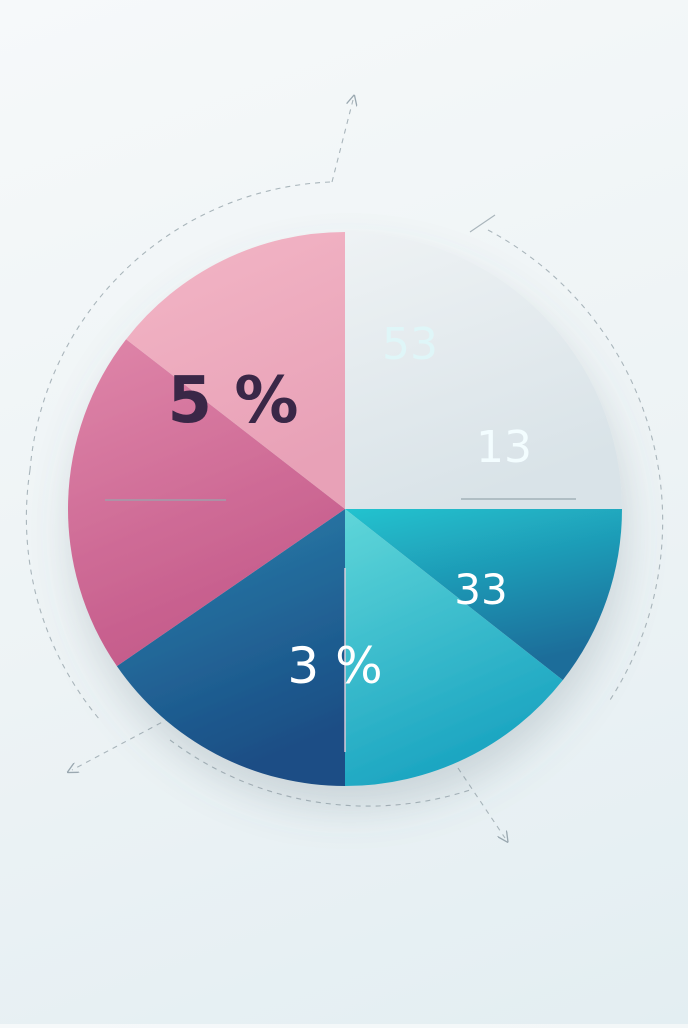 The height and width of the screenshot is (1028, 688). What do you see at coordinates (63, 595) in the screenshot?
I see `guide-arc-left` at bounding box center [63, 595].